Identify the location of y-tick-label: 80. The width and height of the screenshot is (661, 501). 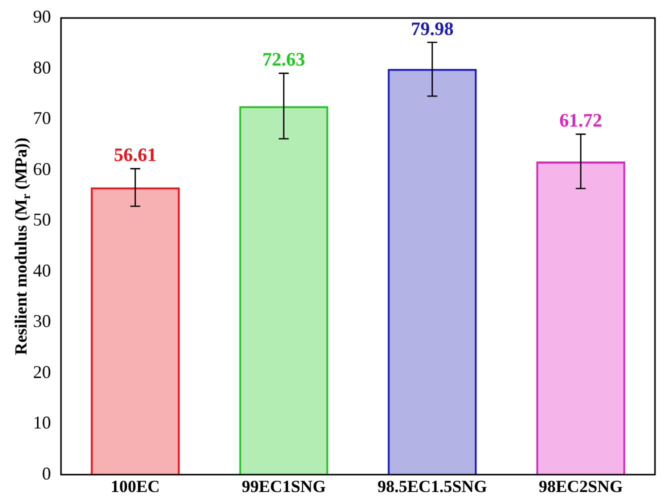
(42, 67).